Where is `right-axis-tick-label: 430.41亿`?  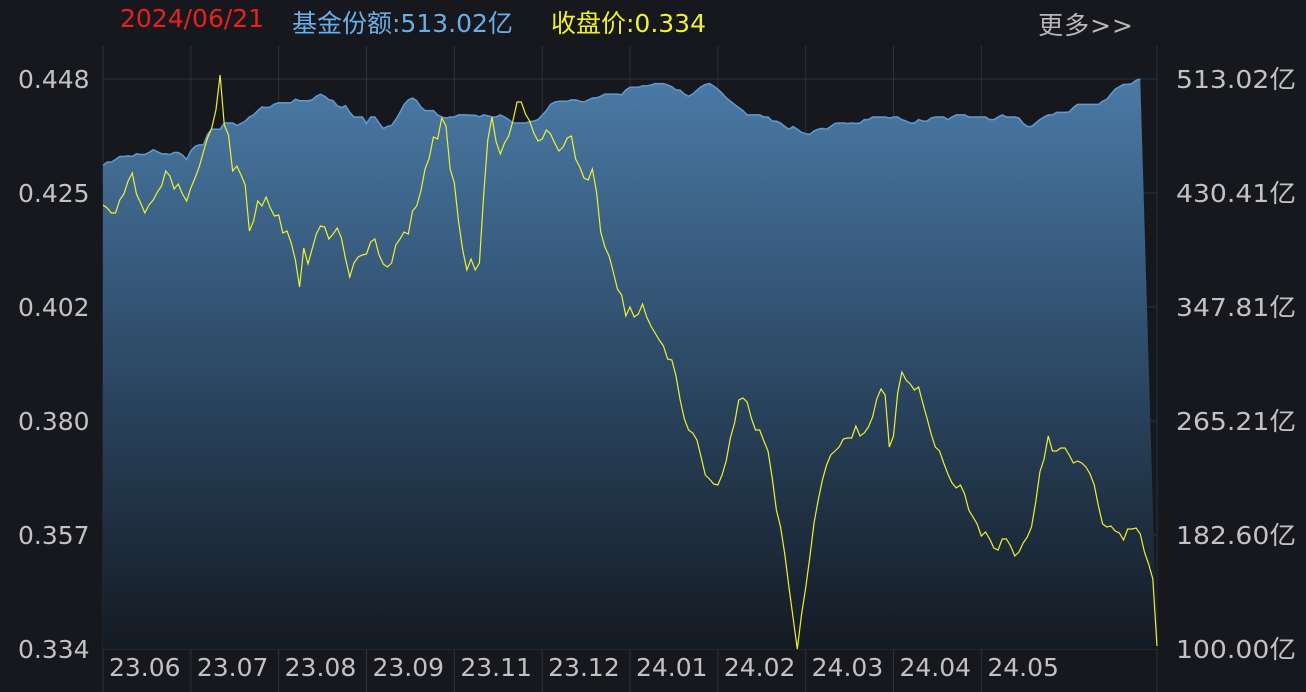 right-axis-tick-label: 430.41亿 is located at coordinates (1236, 193).